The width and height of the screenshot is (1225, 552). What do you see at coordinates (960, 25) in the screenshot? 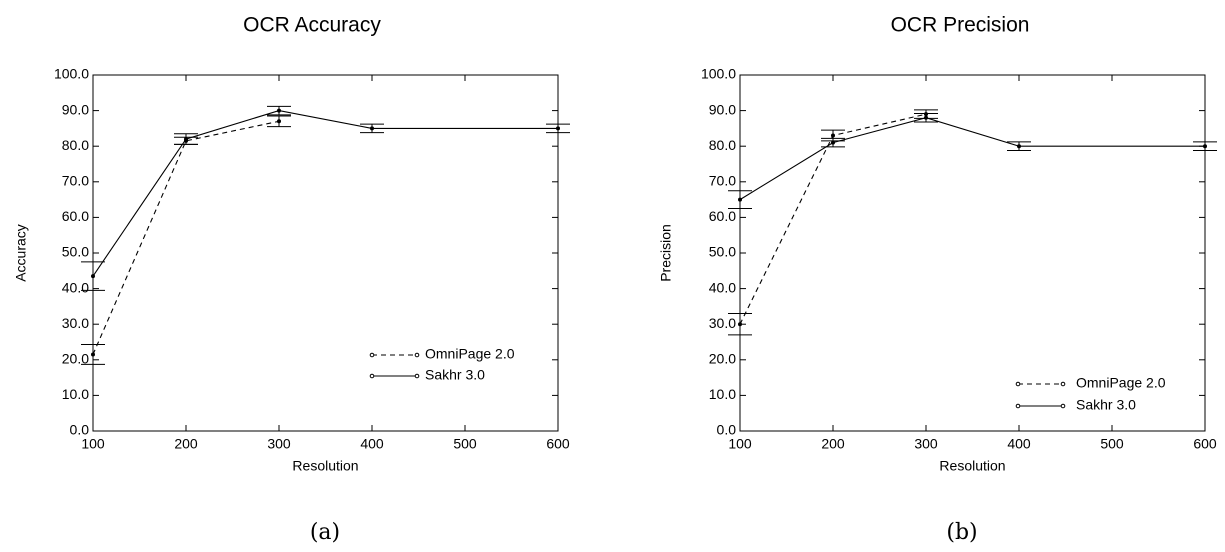
I see `chart-title: OCR Precision` at bounding box center [960, 25].